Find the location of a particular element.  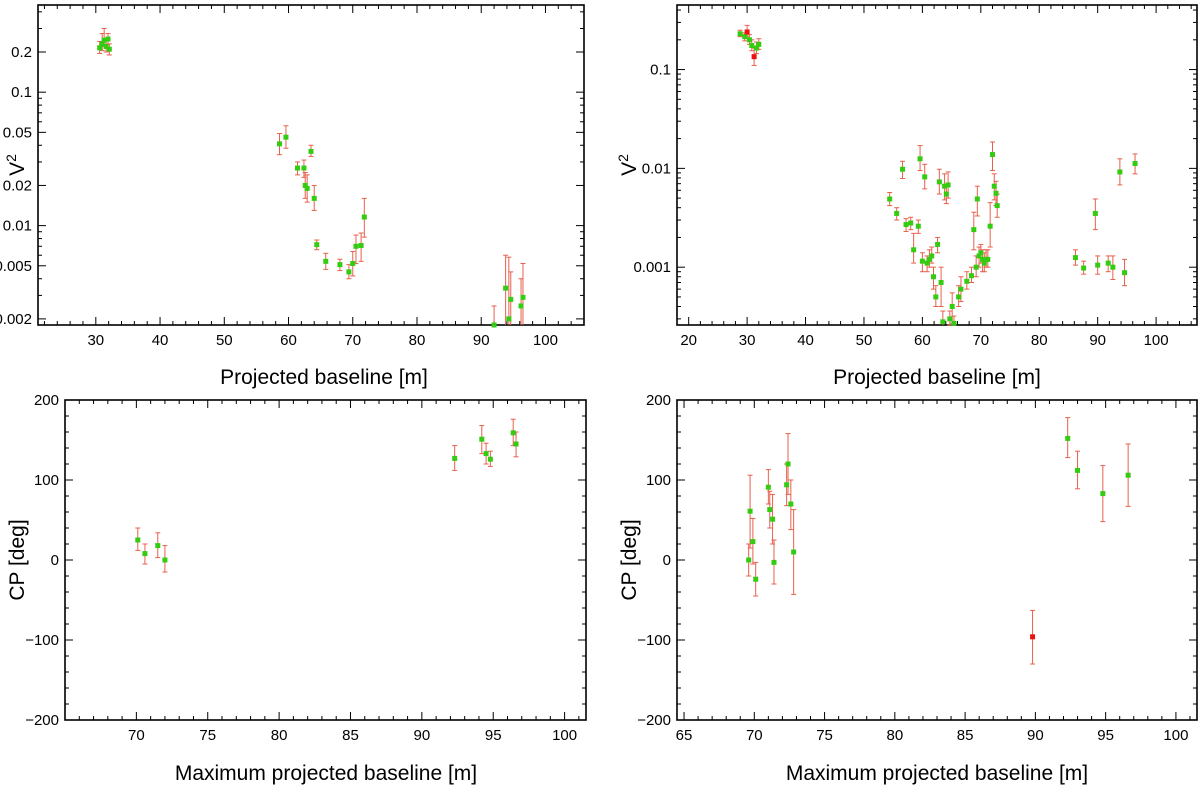

y-tick-label: 0.002 is located at coordinates (16, 319).